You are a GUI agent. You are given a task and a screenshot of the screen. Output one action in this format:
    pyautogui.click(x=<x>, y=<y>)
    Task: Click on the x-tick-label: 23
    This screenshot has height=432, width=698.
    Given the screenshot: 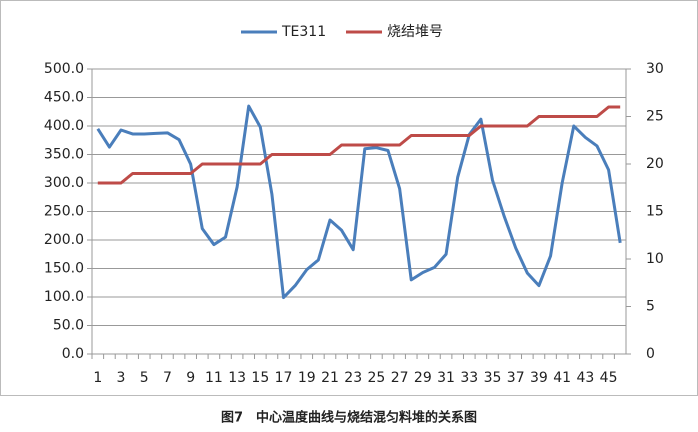 What is the action you would take?
    pyautogui.click(x=353, y=378)
    